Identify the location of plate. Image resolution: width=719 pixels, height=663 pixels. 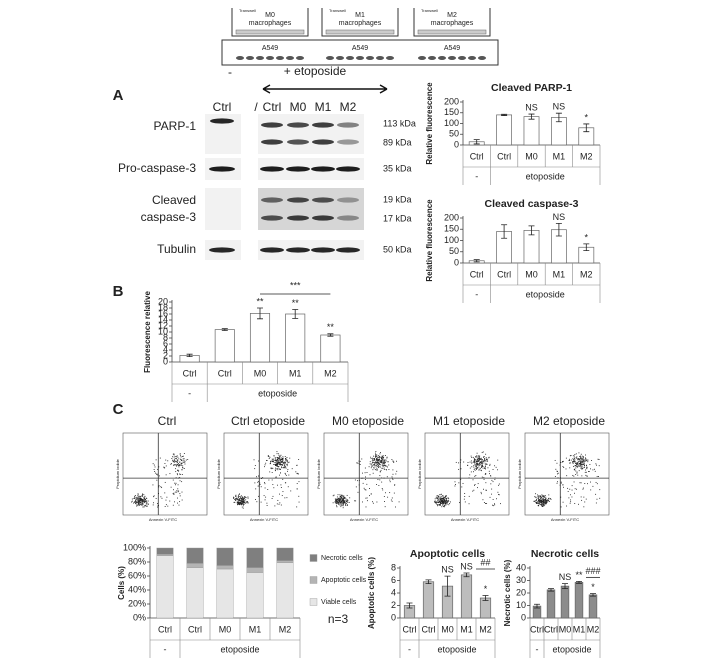
(360, 52).